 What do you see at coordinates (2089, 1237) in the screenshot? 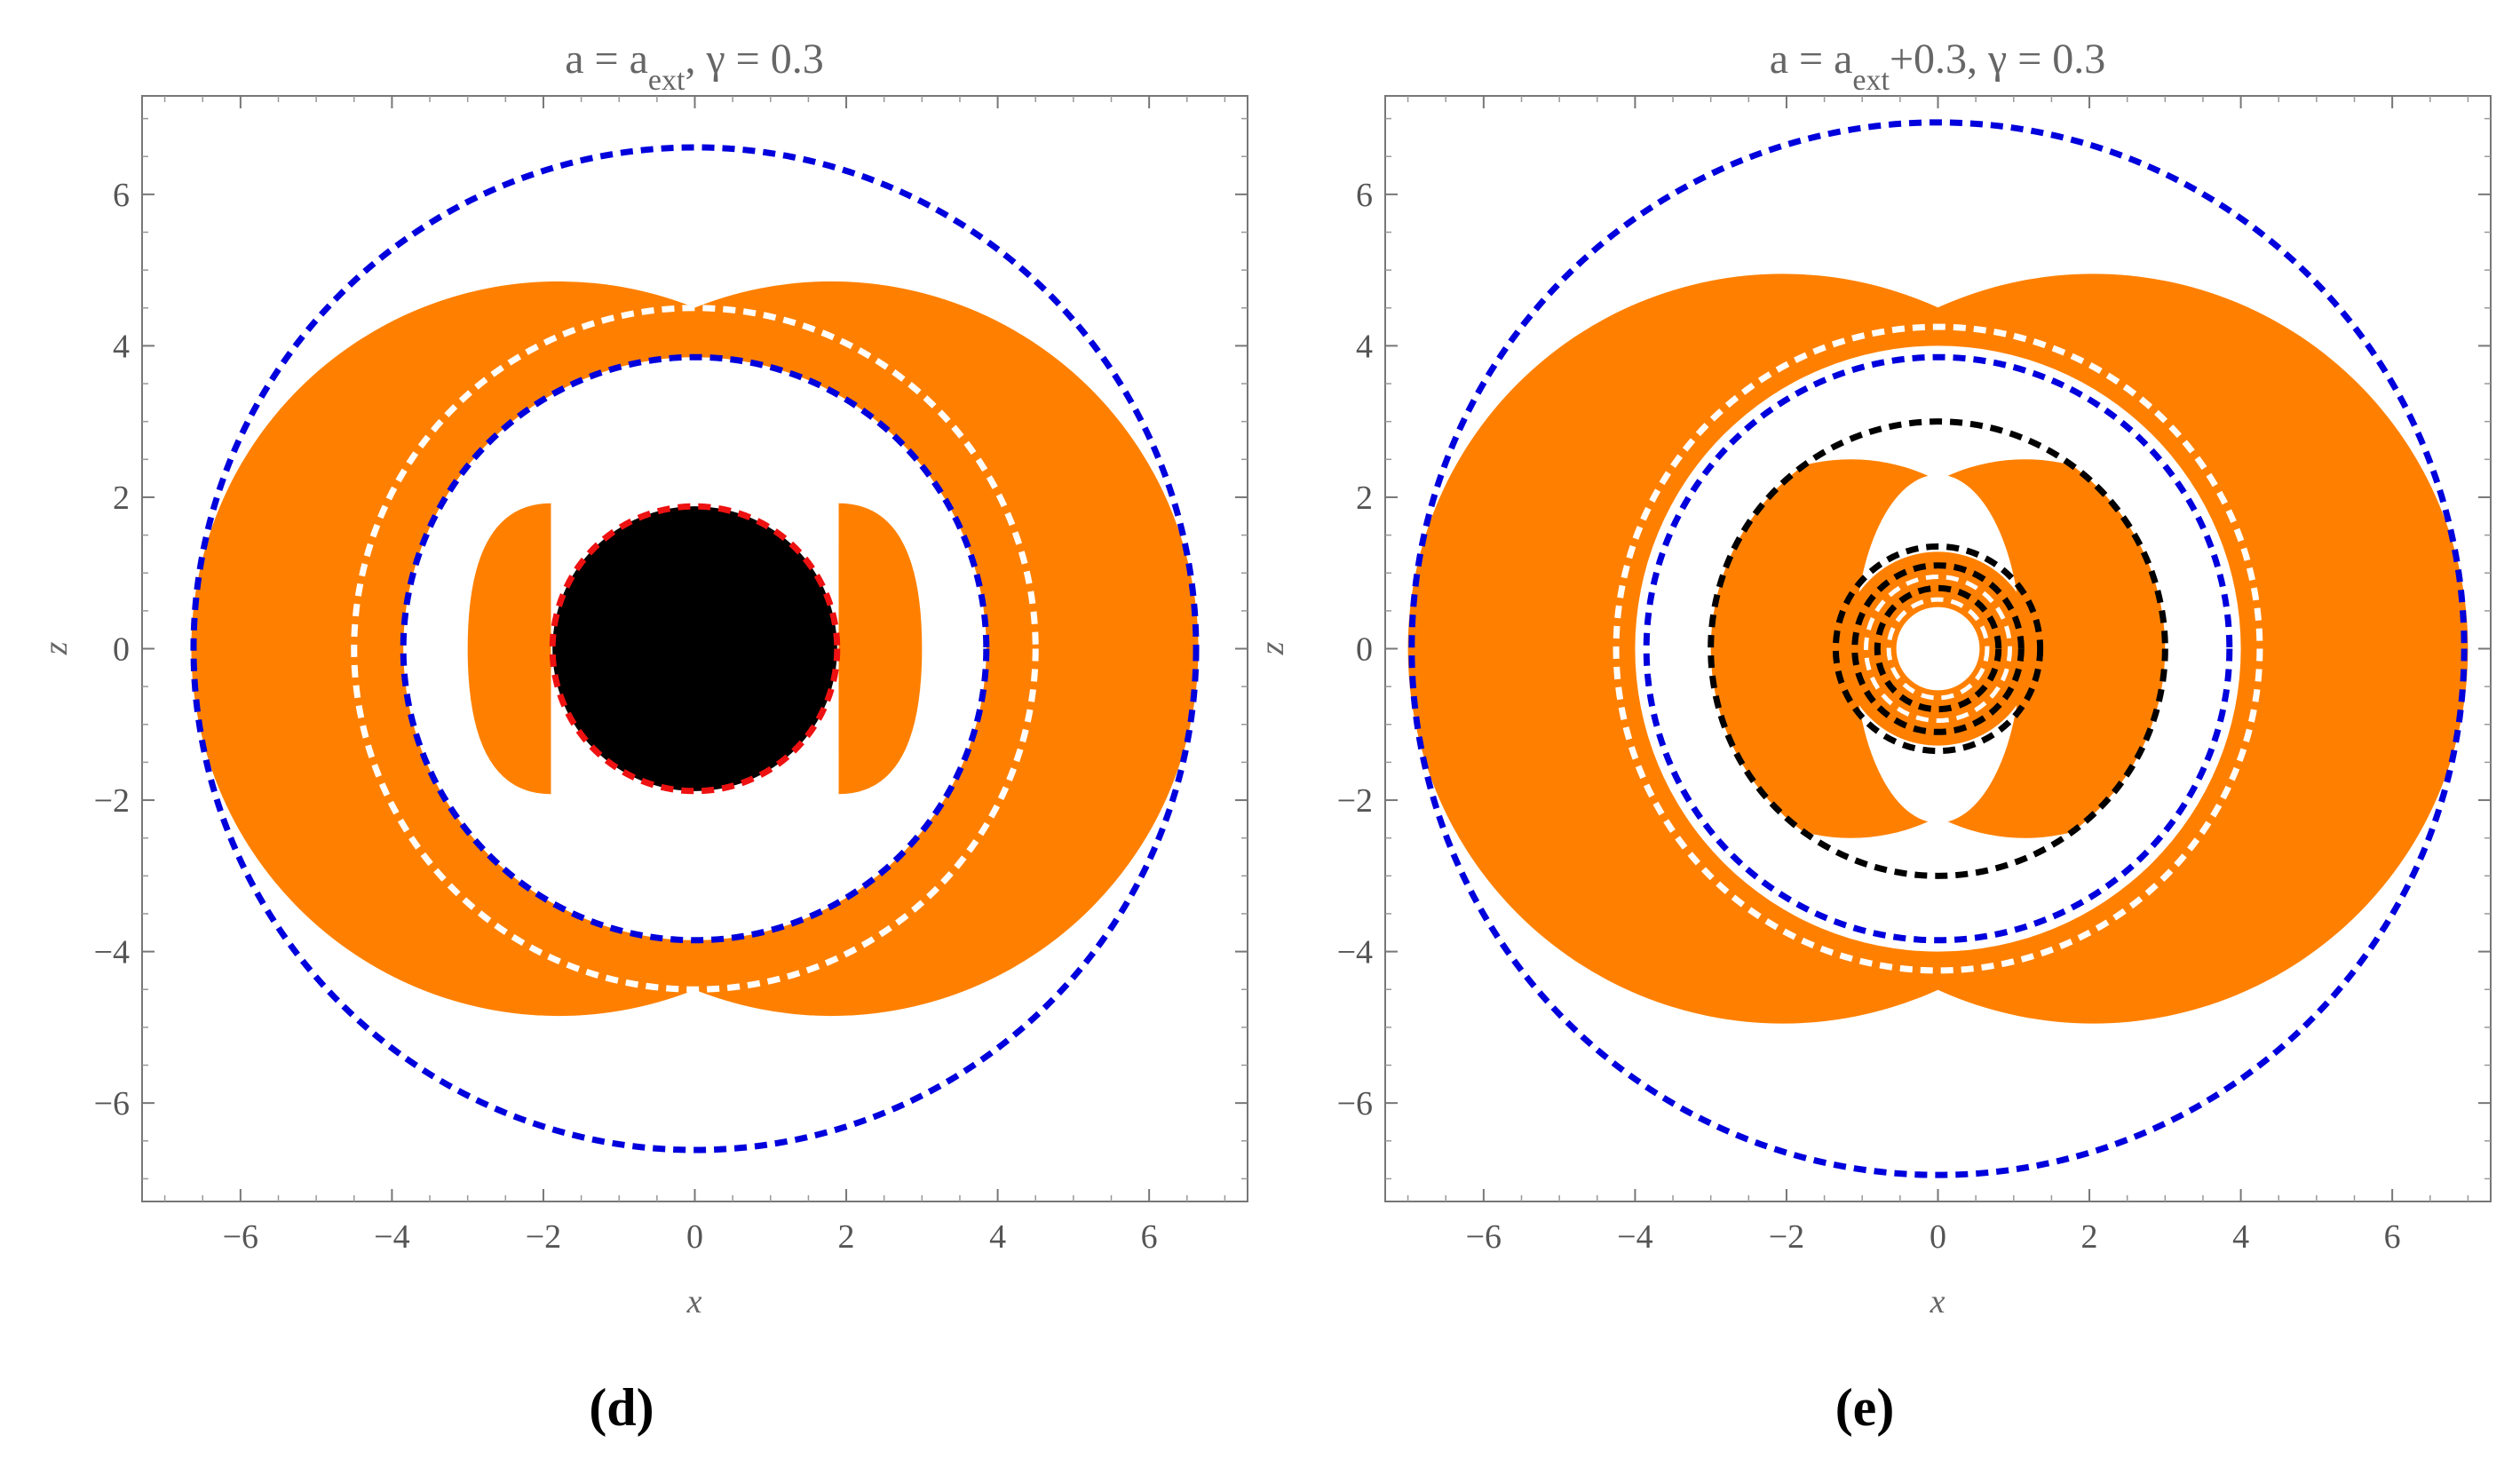
I see `panel-e-xtick-label: 2` at bounding box center [2089, 1237].